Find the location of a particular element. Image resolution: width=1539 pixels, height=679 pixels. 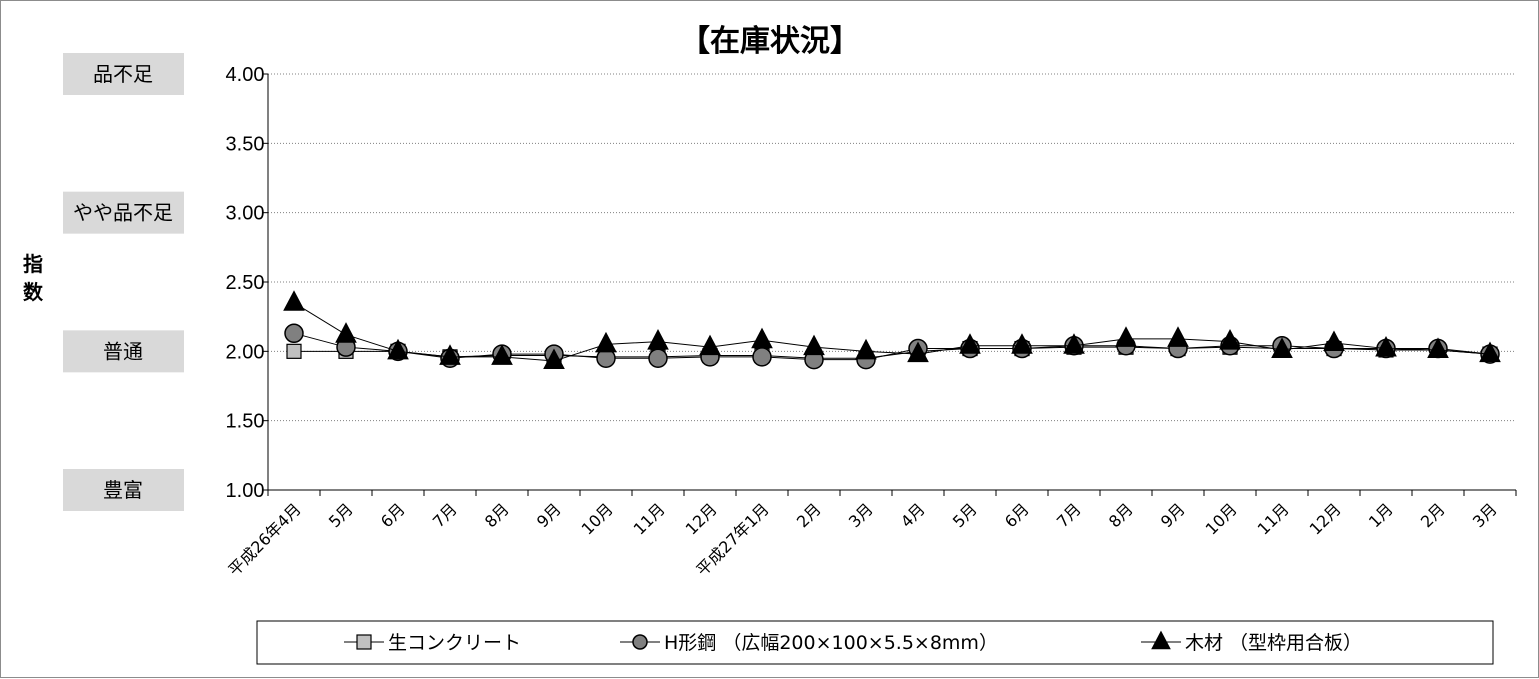

y-axis-ticks: 1.00 1.50 2.00 2.50 3.00 3.50 4.00 is located at coordinates (247, 283).